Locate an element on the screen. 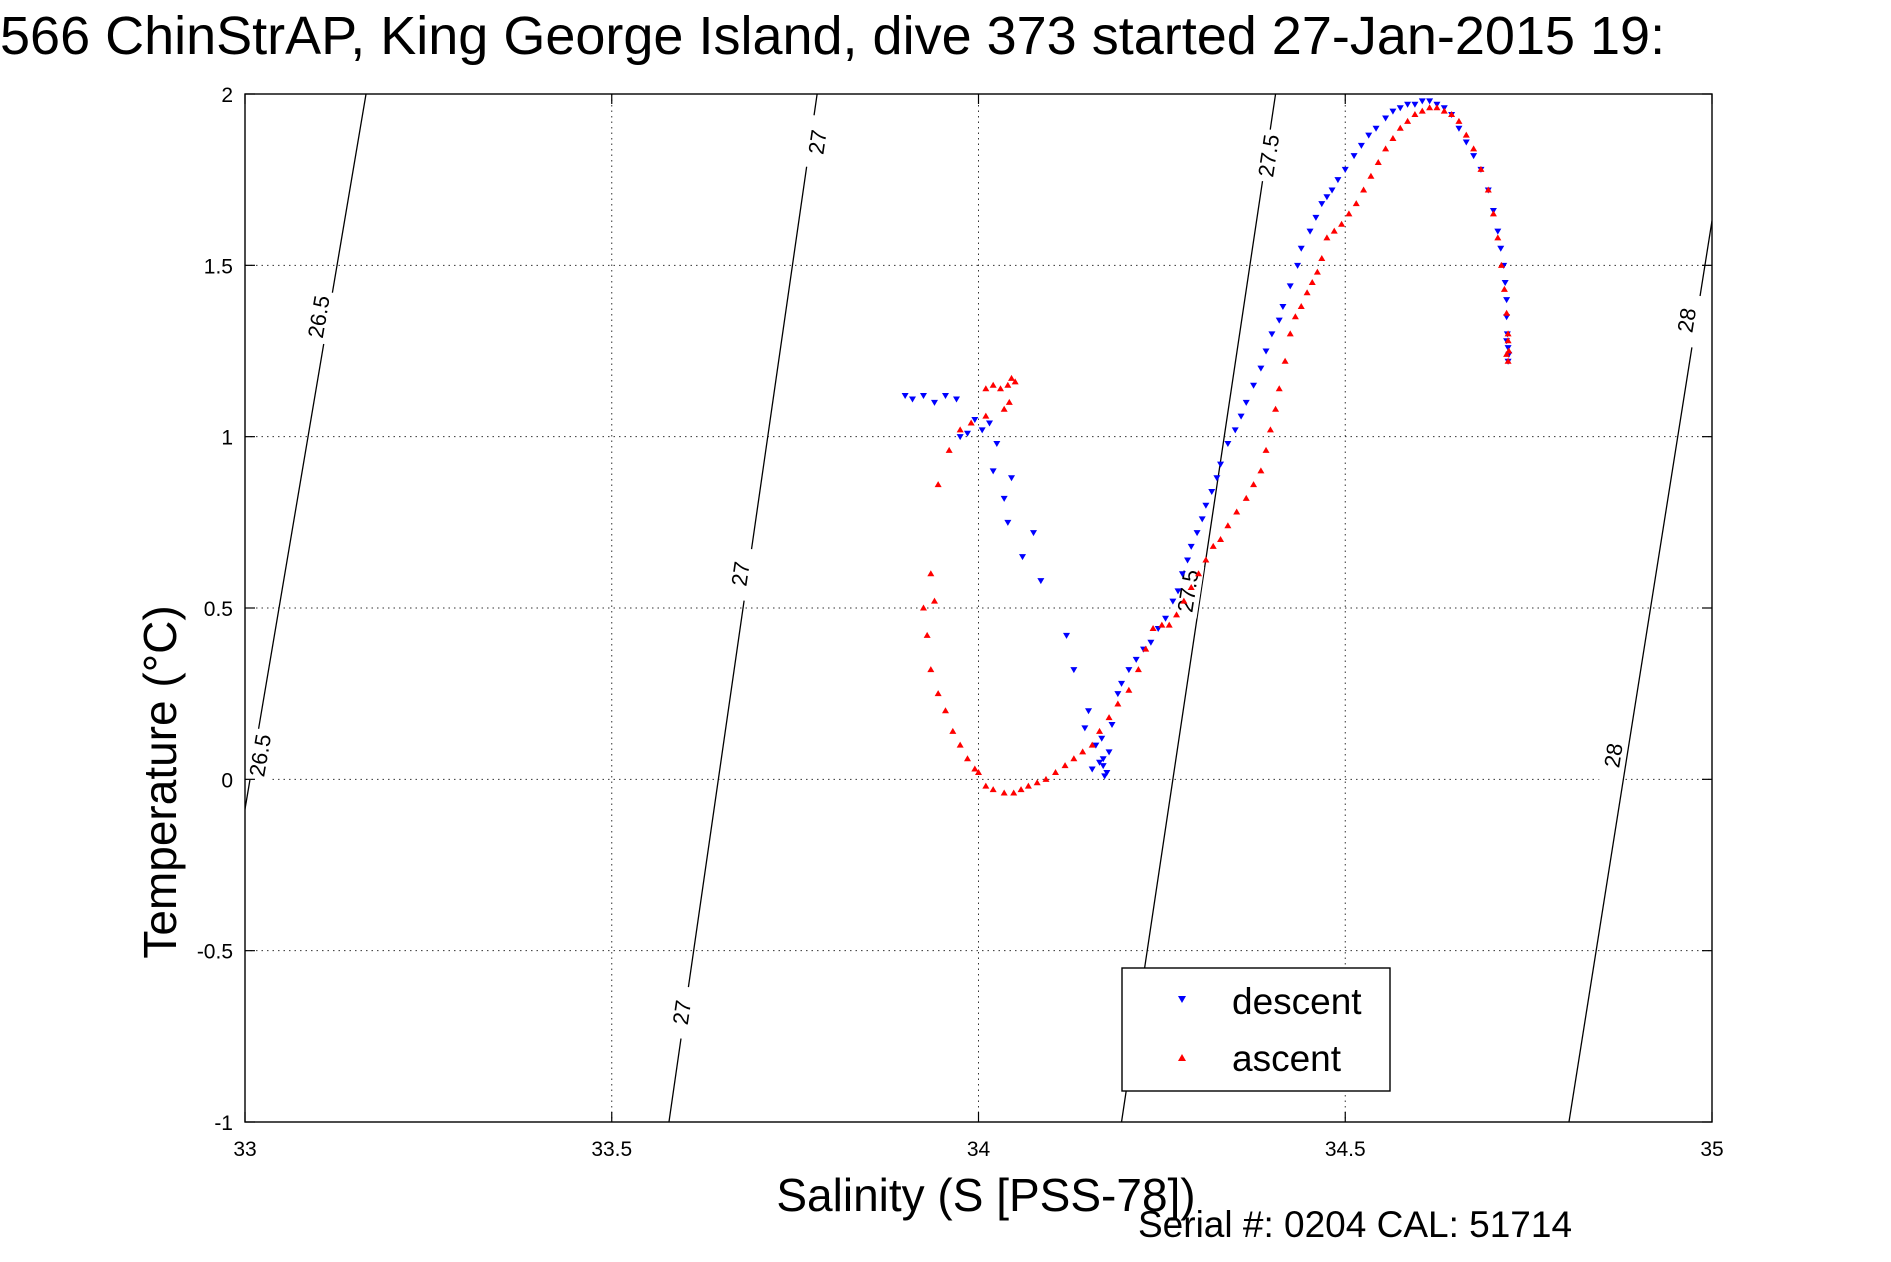 This screenshot has height=1262, width=1891. isopycnal-label-group: 27 is located at coordinates (681, 1012).